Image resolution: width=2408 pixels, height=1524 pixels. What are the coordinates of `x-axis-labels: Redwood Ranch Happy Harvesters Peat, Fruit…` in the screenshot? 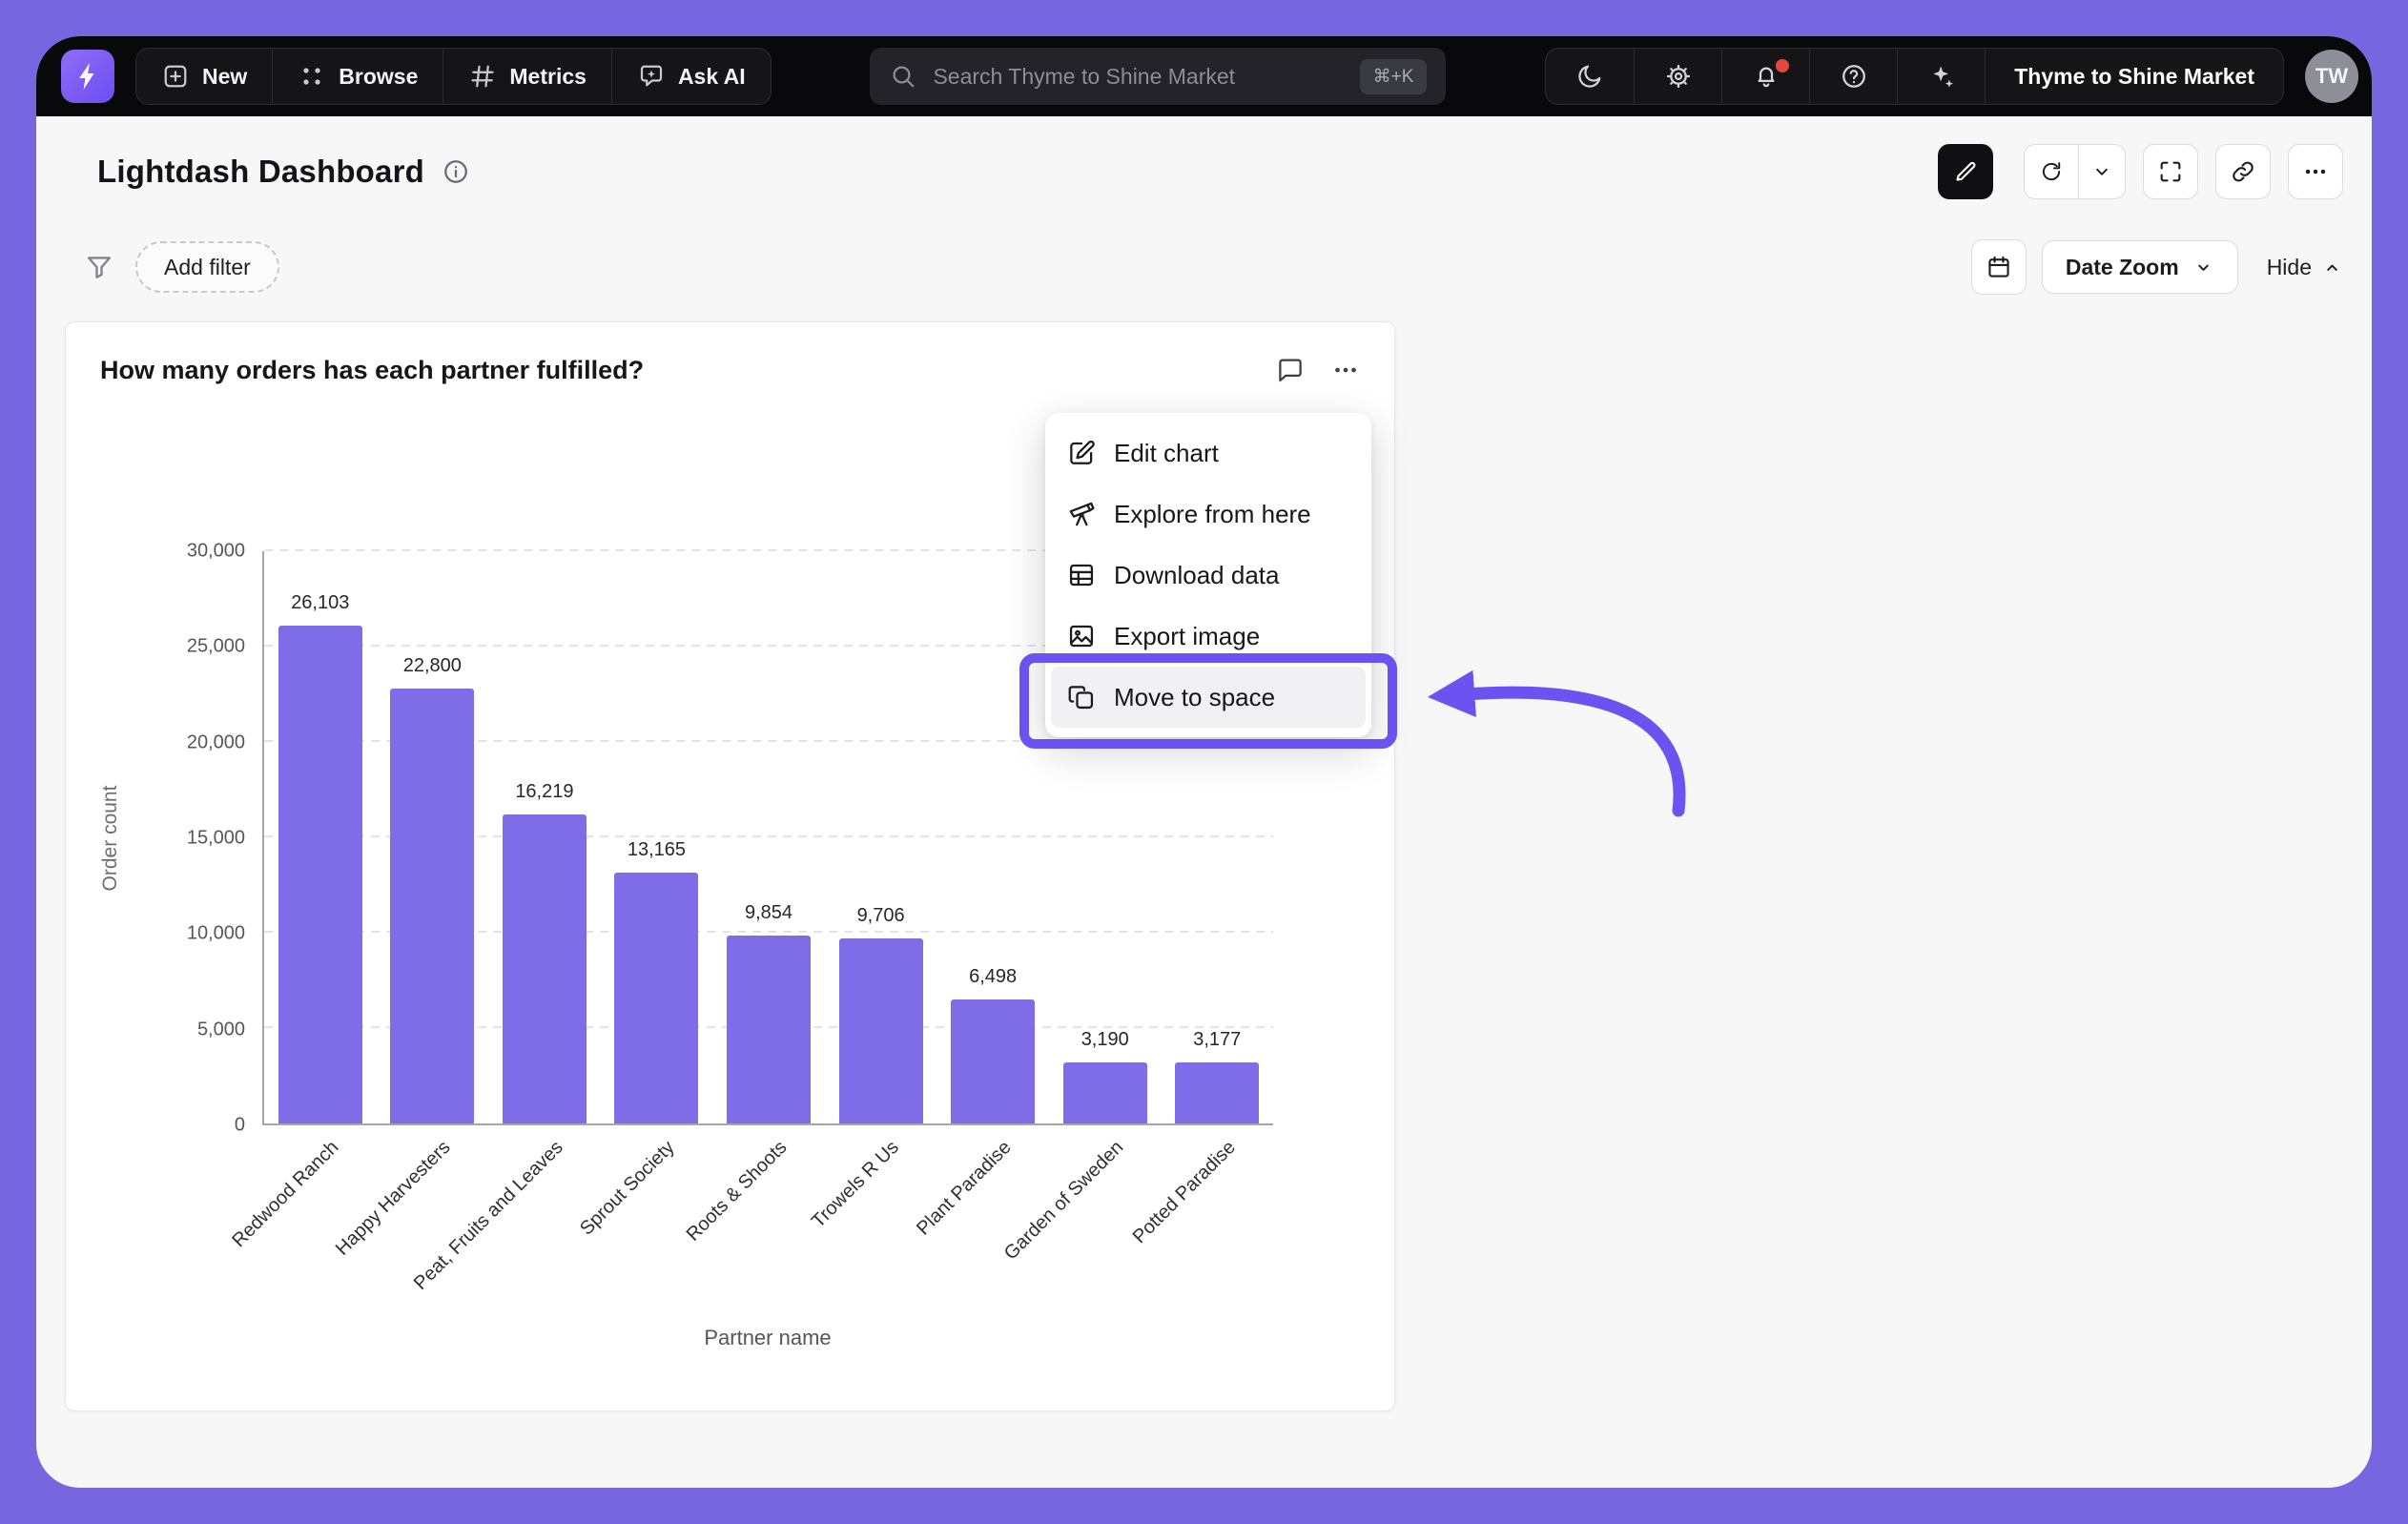 It's located at (751, 1225).